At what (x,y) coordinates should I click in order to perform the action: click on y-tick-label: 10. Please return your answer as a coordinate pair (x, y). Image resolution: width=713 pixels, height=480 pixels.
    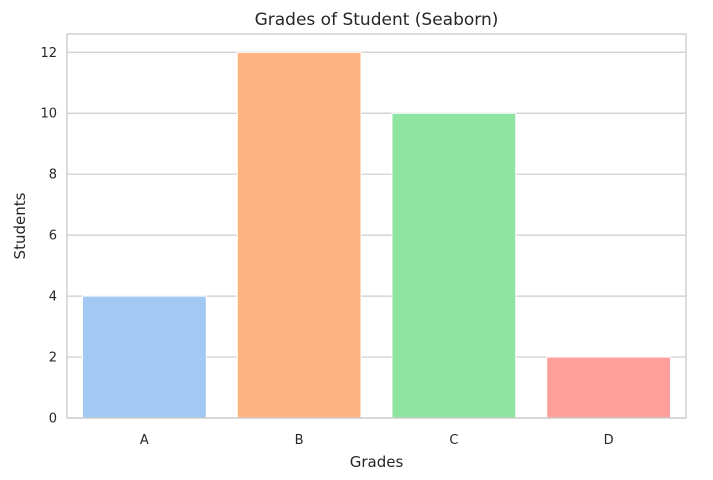
    Looking at the image, I should click on (48, 114).